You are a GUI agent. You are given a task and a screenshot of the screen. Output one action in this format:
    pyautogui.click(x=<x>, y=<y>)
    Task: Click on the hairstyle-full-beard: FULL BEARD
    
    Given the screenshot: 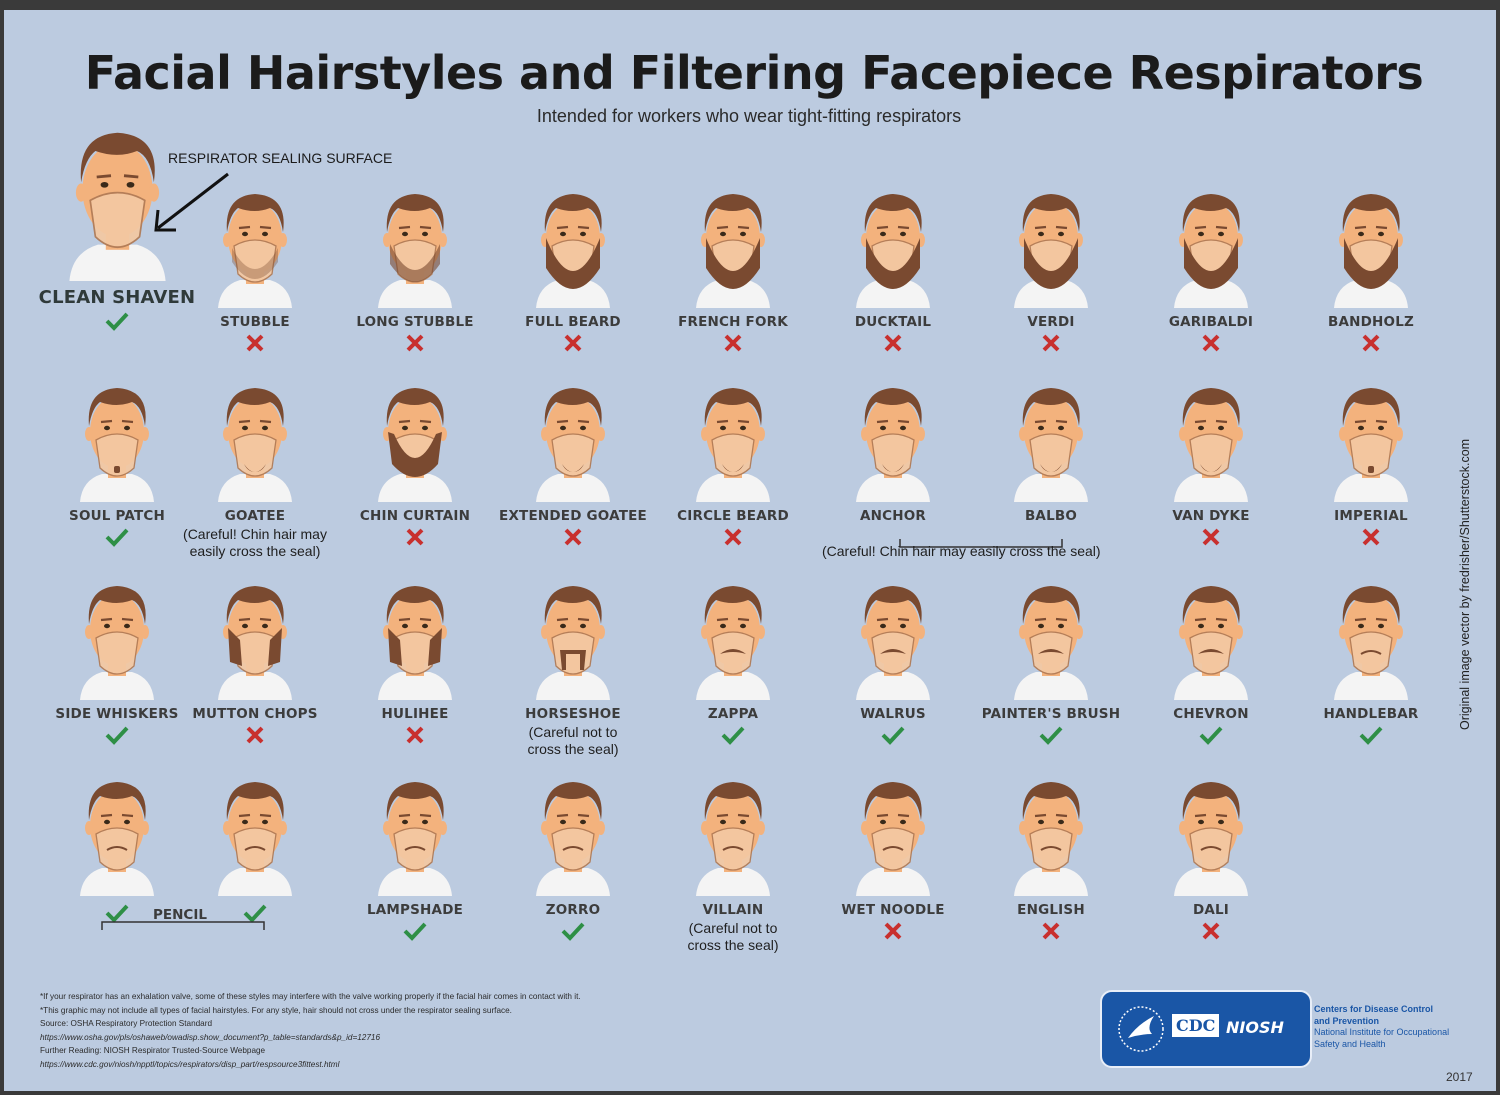 What is the action you would take?
    pyautogui.click(x=573, y=267)
    